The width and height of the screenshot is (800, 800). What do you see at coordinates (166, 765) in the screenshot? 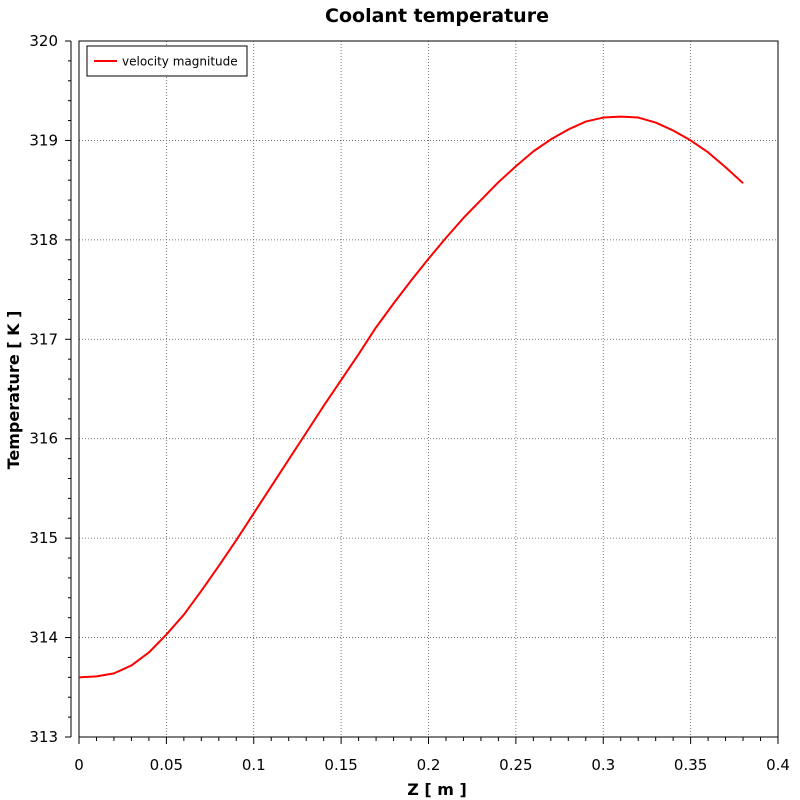
I see `x-tick-label: 0.05` at bounding box center [166, 765].